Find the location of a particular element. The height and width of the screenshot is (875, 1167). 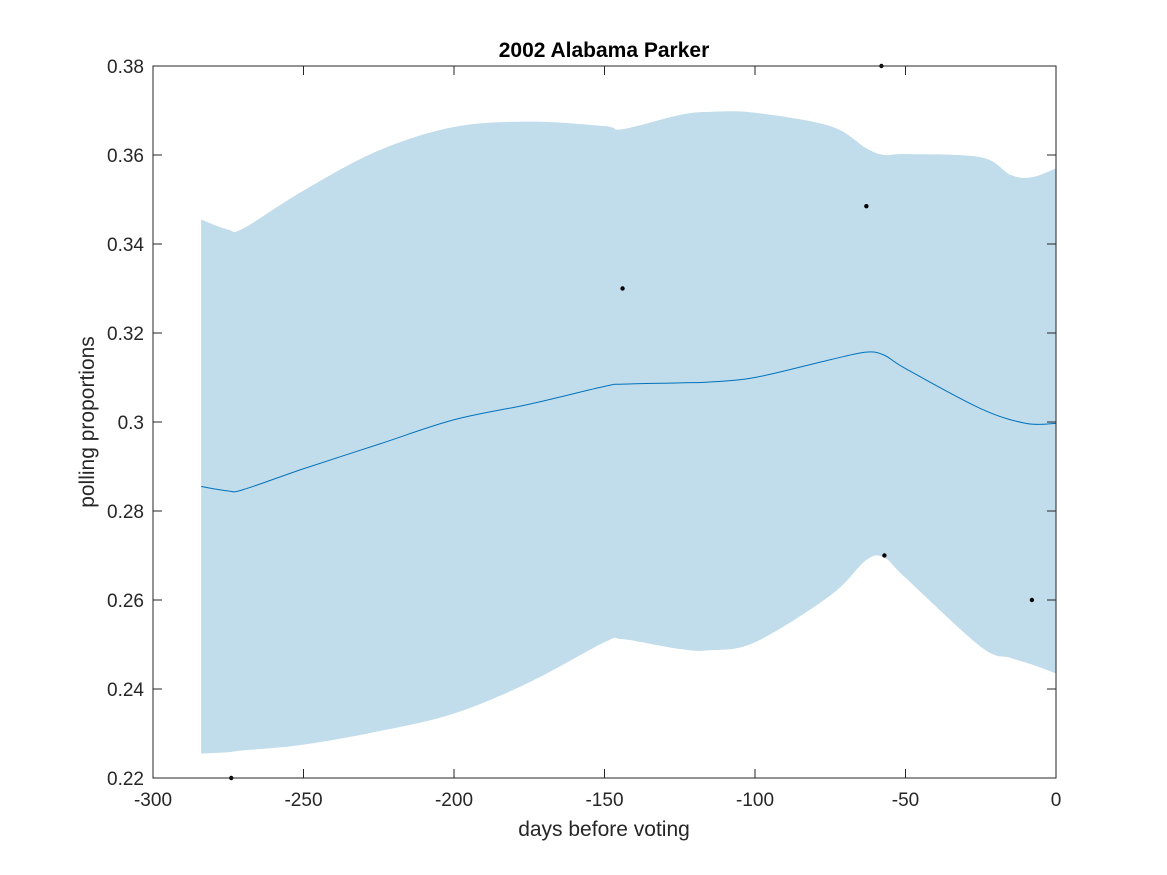

y-tick-label: 0.28 is located at coordinates (125, 512).